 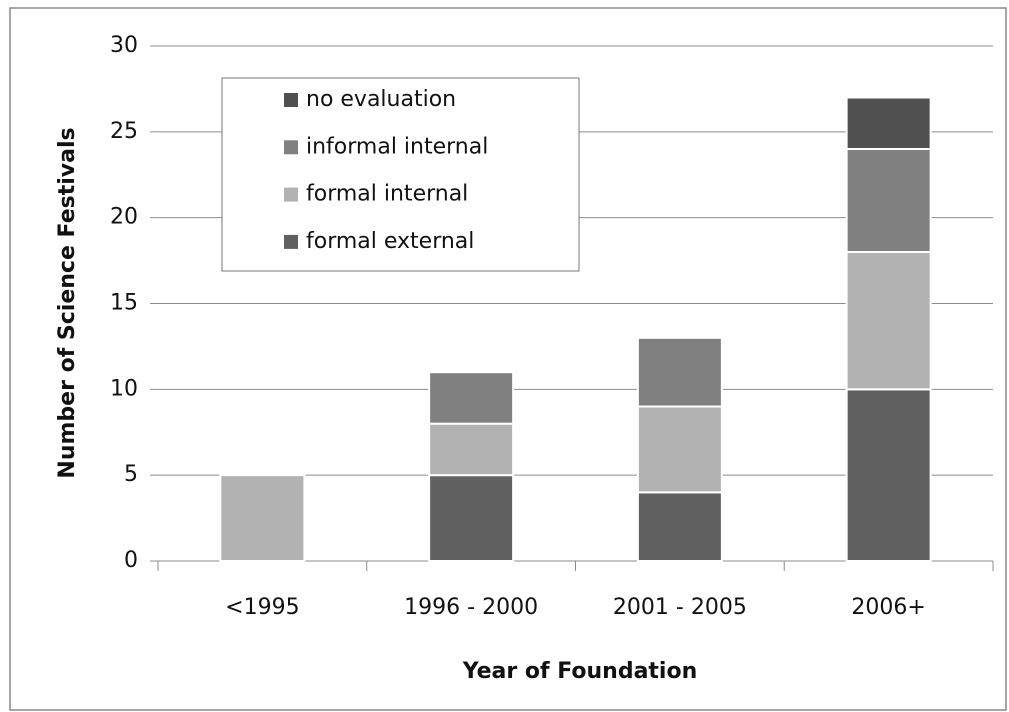 What do you see at coordinates (124, 45) in the screenshot?
I see `y-tick-label: 30` at bounding box center [124, 45].